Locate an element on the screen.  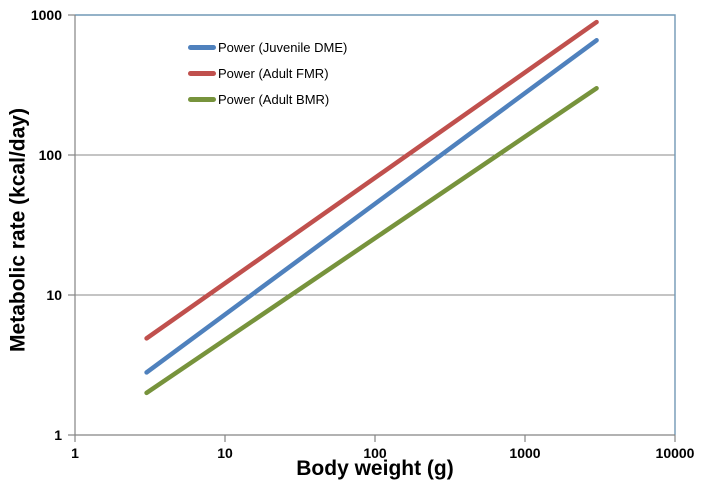
x-tick-label-1000: 1000 is located at coordinates (525, 453).